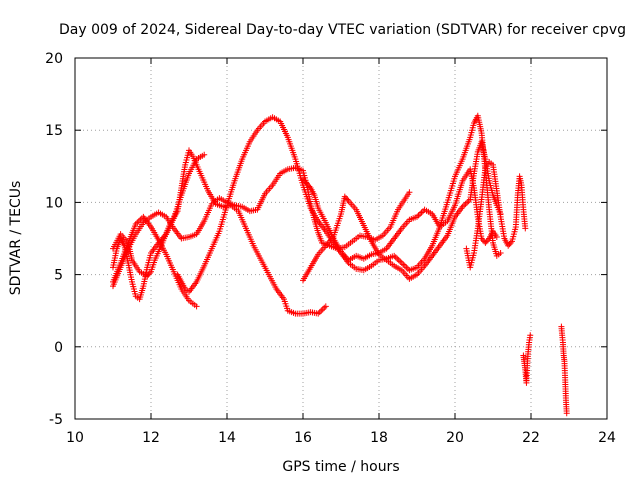  What do you see at coordinates (56, 420) in the screenshot?
I see `y-tick-label: -5` at bounding box center [56, 420].